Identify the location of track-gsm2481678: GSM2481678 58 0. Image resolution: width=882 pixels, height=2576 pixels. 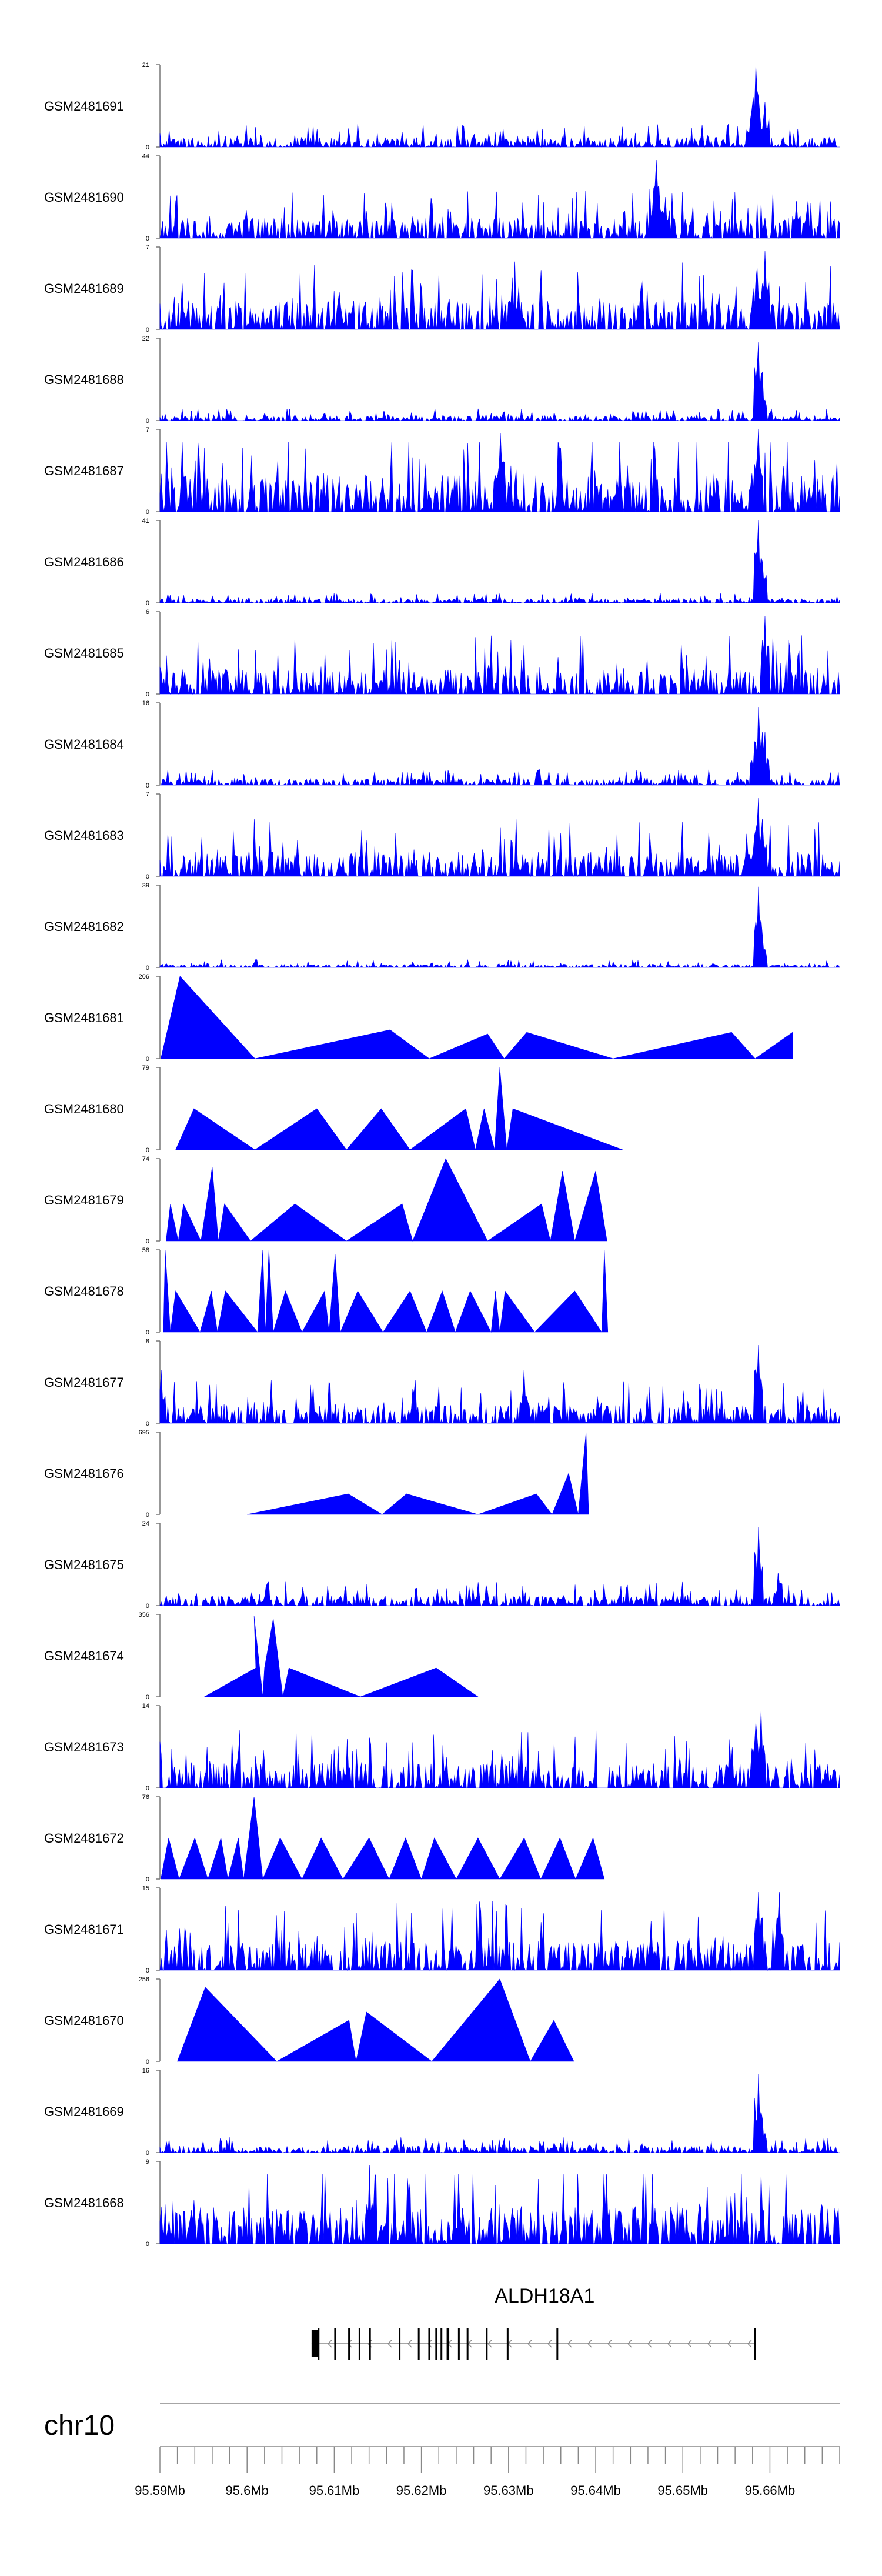
(326, 1291).